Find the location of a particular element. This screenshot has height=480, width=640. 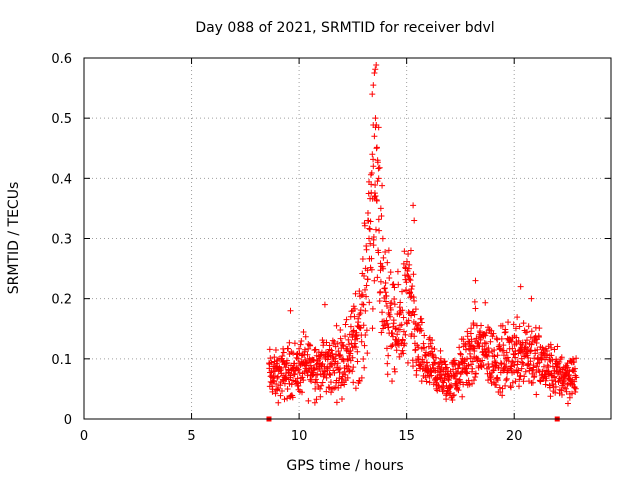

x-axis-label: GPS time / hours is located at coordinates (344, 466).